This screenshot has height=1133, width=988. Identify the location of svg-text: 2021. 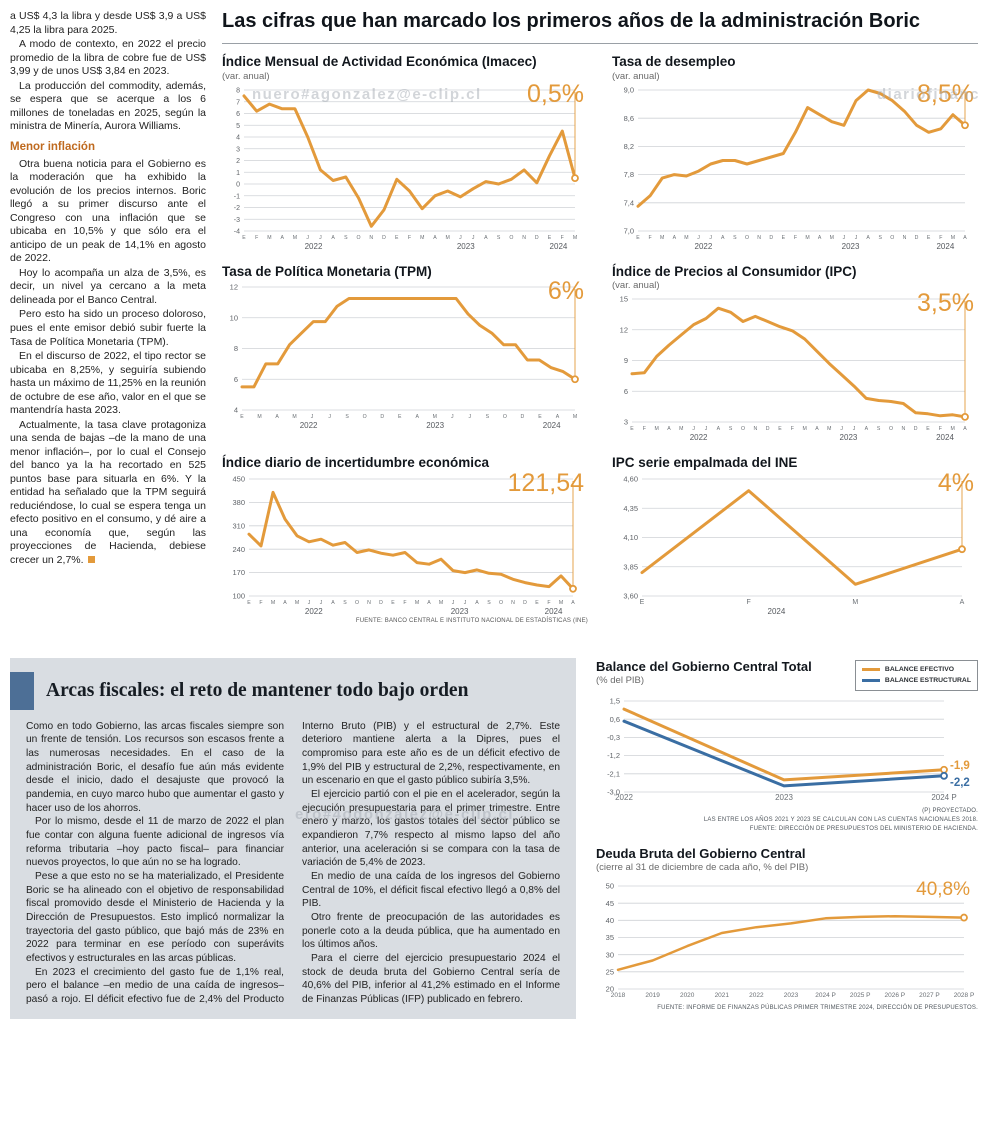
(722, 995).